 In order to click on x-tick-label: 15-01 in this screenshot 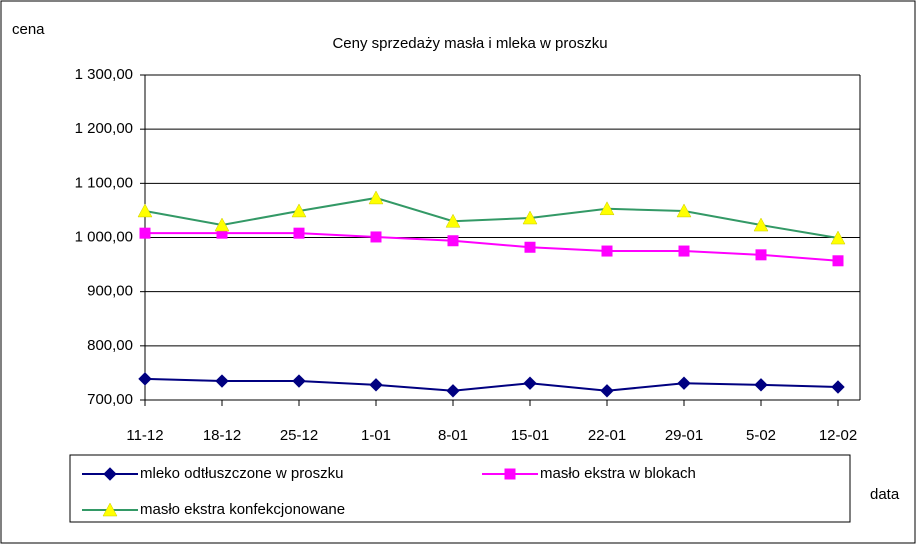, I will do `click(530, 435)`.